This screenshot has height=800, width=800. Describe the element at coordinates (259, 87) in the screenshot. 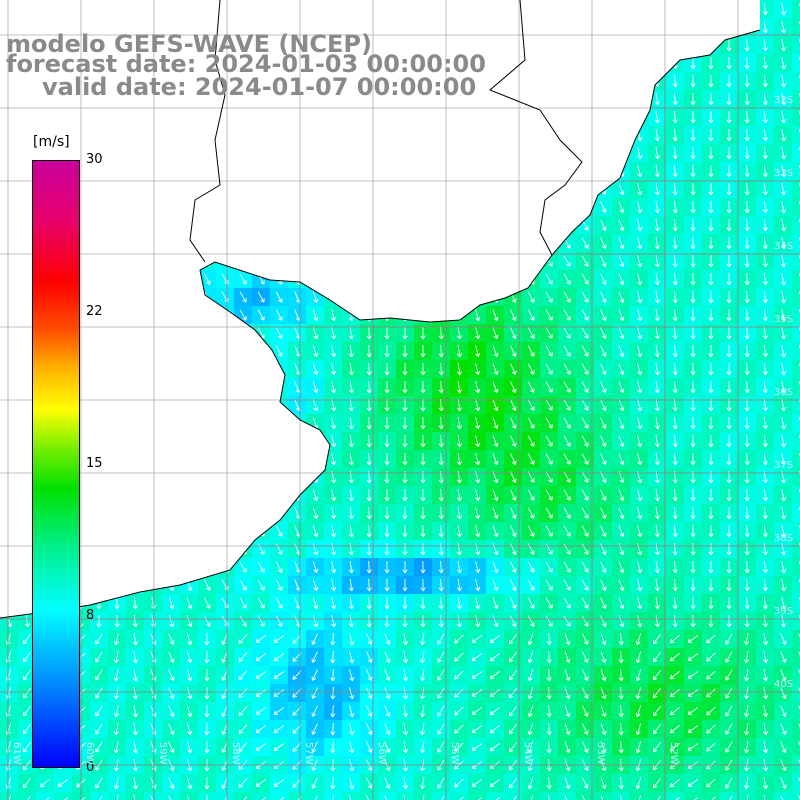

I see `title-valid-date: valid date: 2024-01-07 00:00:00` at that location.